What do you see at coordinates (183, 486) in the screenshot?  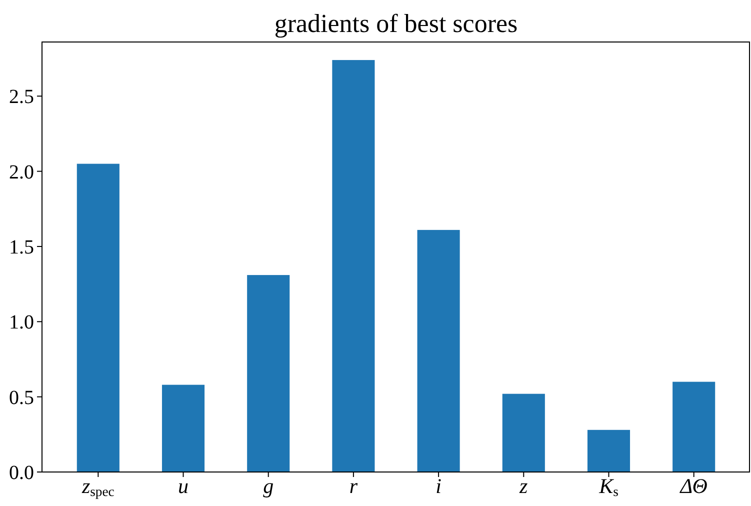 I see `x-tick-label: u` at bounding box center [183, 486].